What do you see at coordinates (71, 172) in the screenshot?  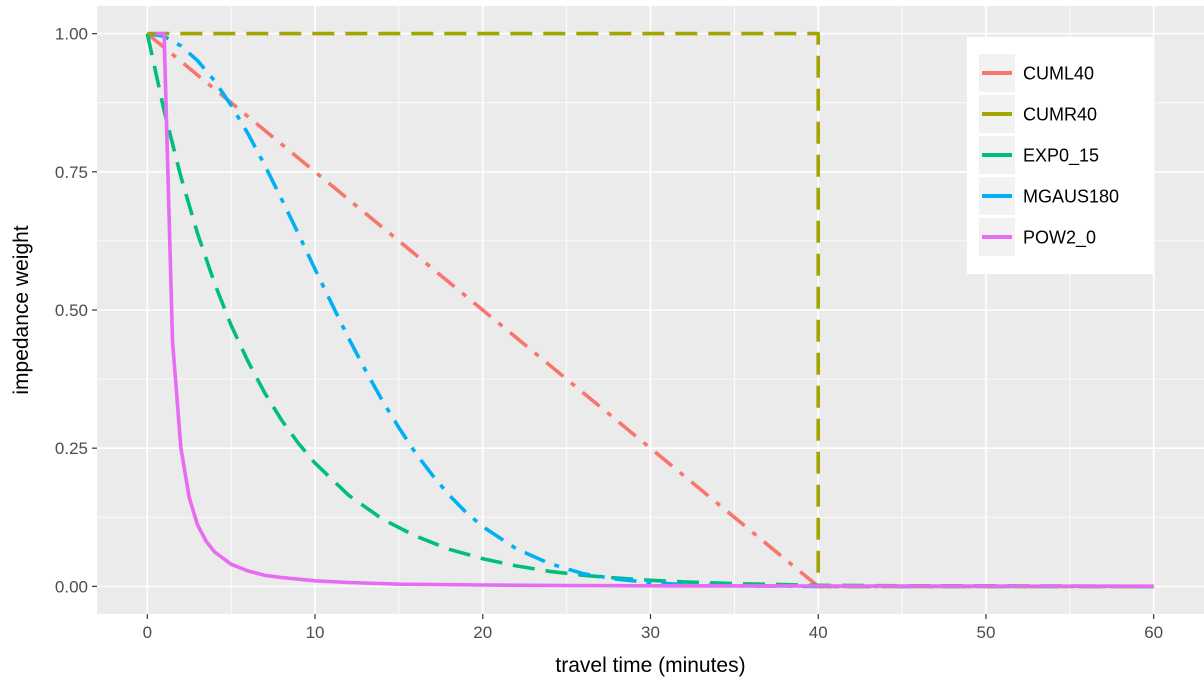 I see `y-tick-label: 0.75` at bounding box center [71, 172].